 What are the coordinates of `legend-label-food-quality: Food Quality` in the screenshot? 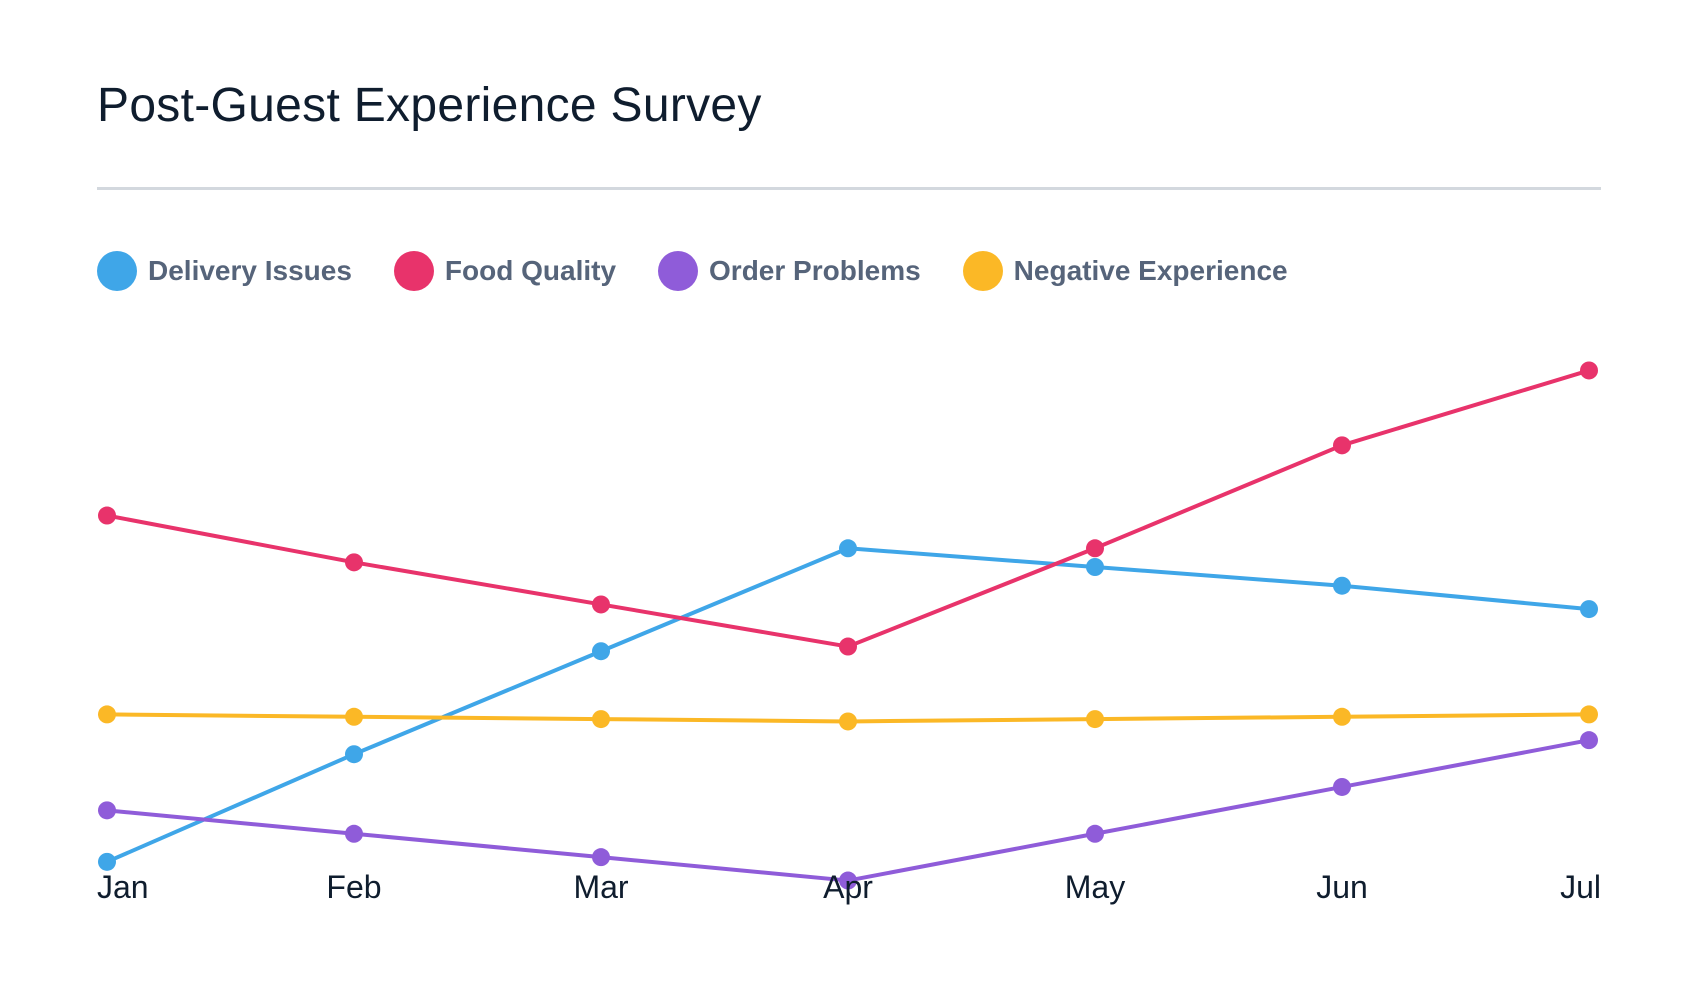 It's located at (530, 270).